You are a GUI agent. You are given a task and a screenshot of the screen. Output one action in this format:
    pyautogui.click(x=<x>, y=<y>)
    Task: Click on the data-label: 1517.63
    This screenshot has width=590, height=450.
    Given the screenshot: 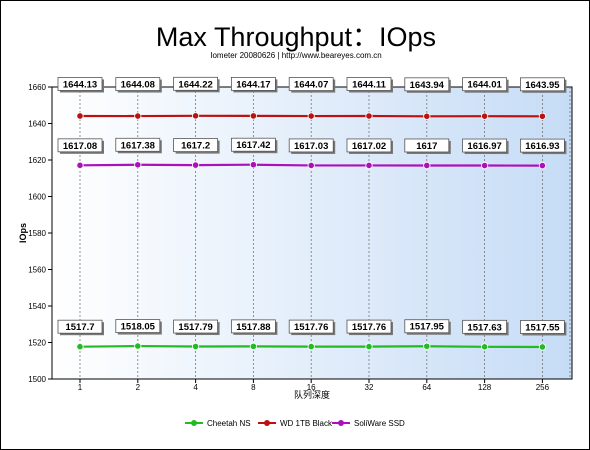 What is the action you would take?
    pyautogui.click(x=484, y=327)
    